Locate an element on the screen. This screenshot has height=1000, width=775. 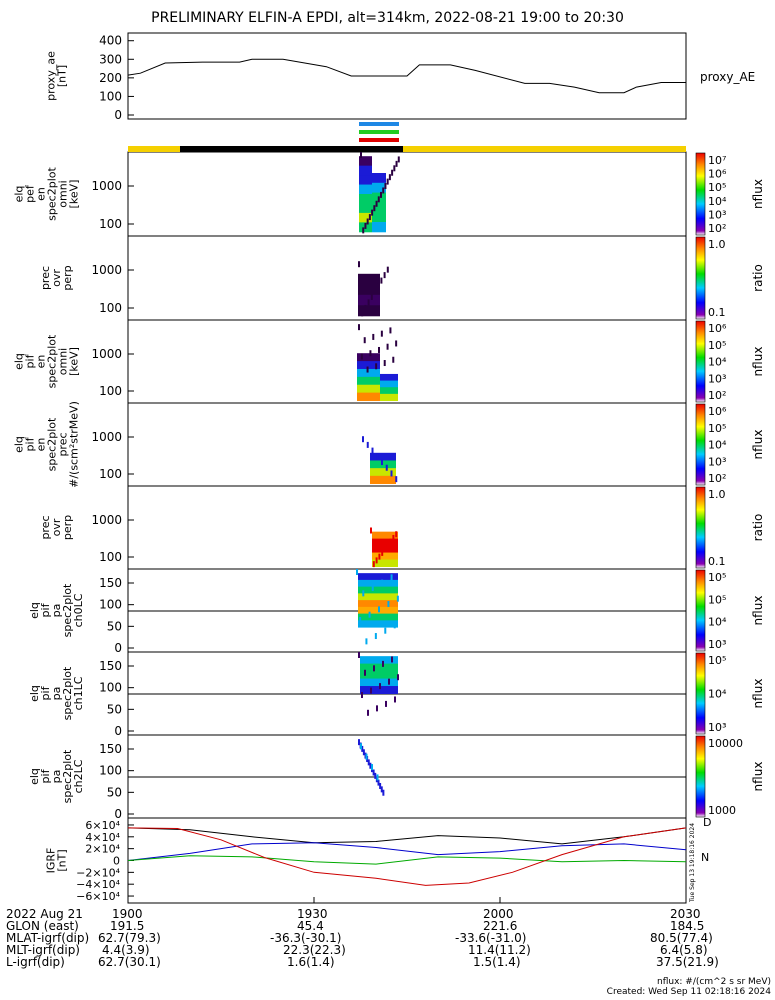
y-tick-label: 400 is located at coordinates (110, 41).